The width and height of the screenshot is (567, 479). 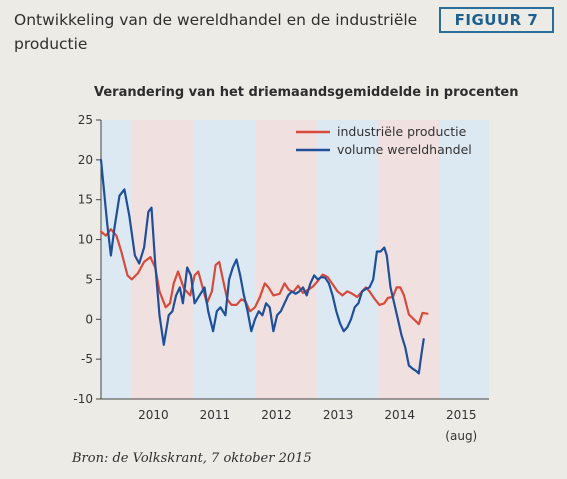 What do you see at coordinates (404, 149) in the screenshot?
I see `legend-label: volume wereldhandel` at bounding box center [404, 149].